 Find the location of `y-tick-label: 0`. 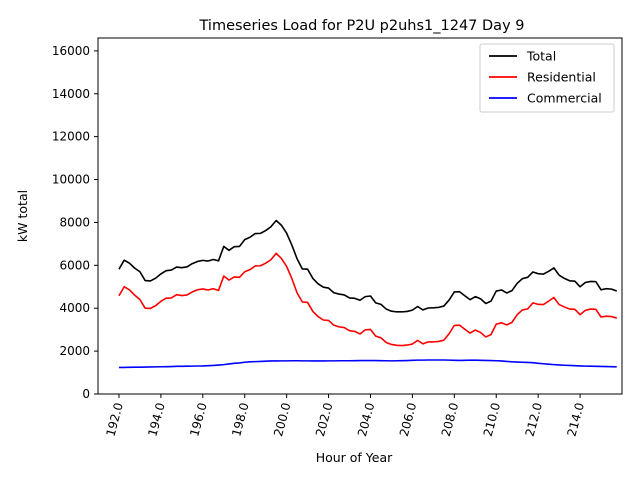

y-tick-label: 0 is located at coordinates (86, 394).